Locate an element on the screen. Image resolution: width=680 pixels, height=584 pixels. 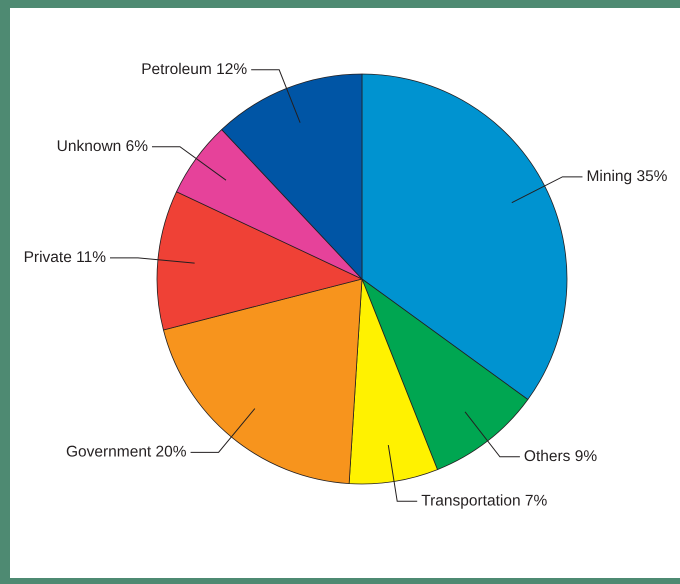
slice-label: Private 11% is located at coordinates (65, 257).